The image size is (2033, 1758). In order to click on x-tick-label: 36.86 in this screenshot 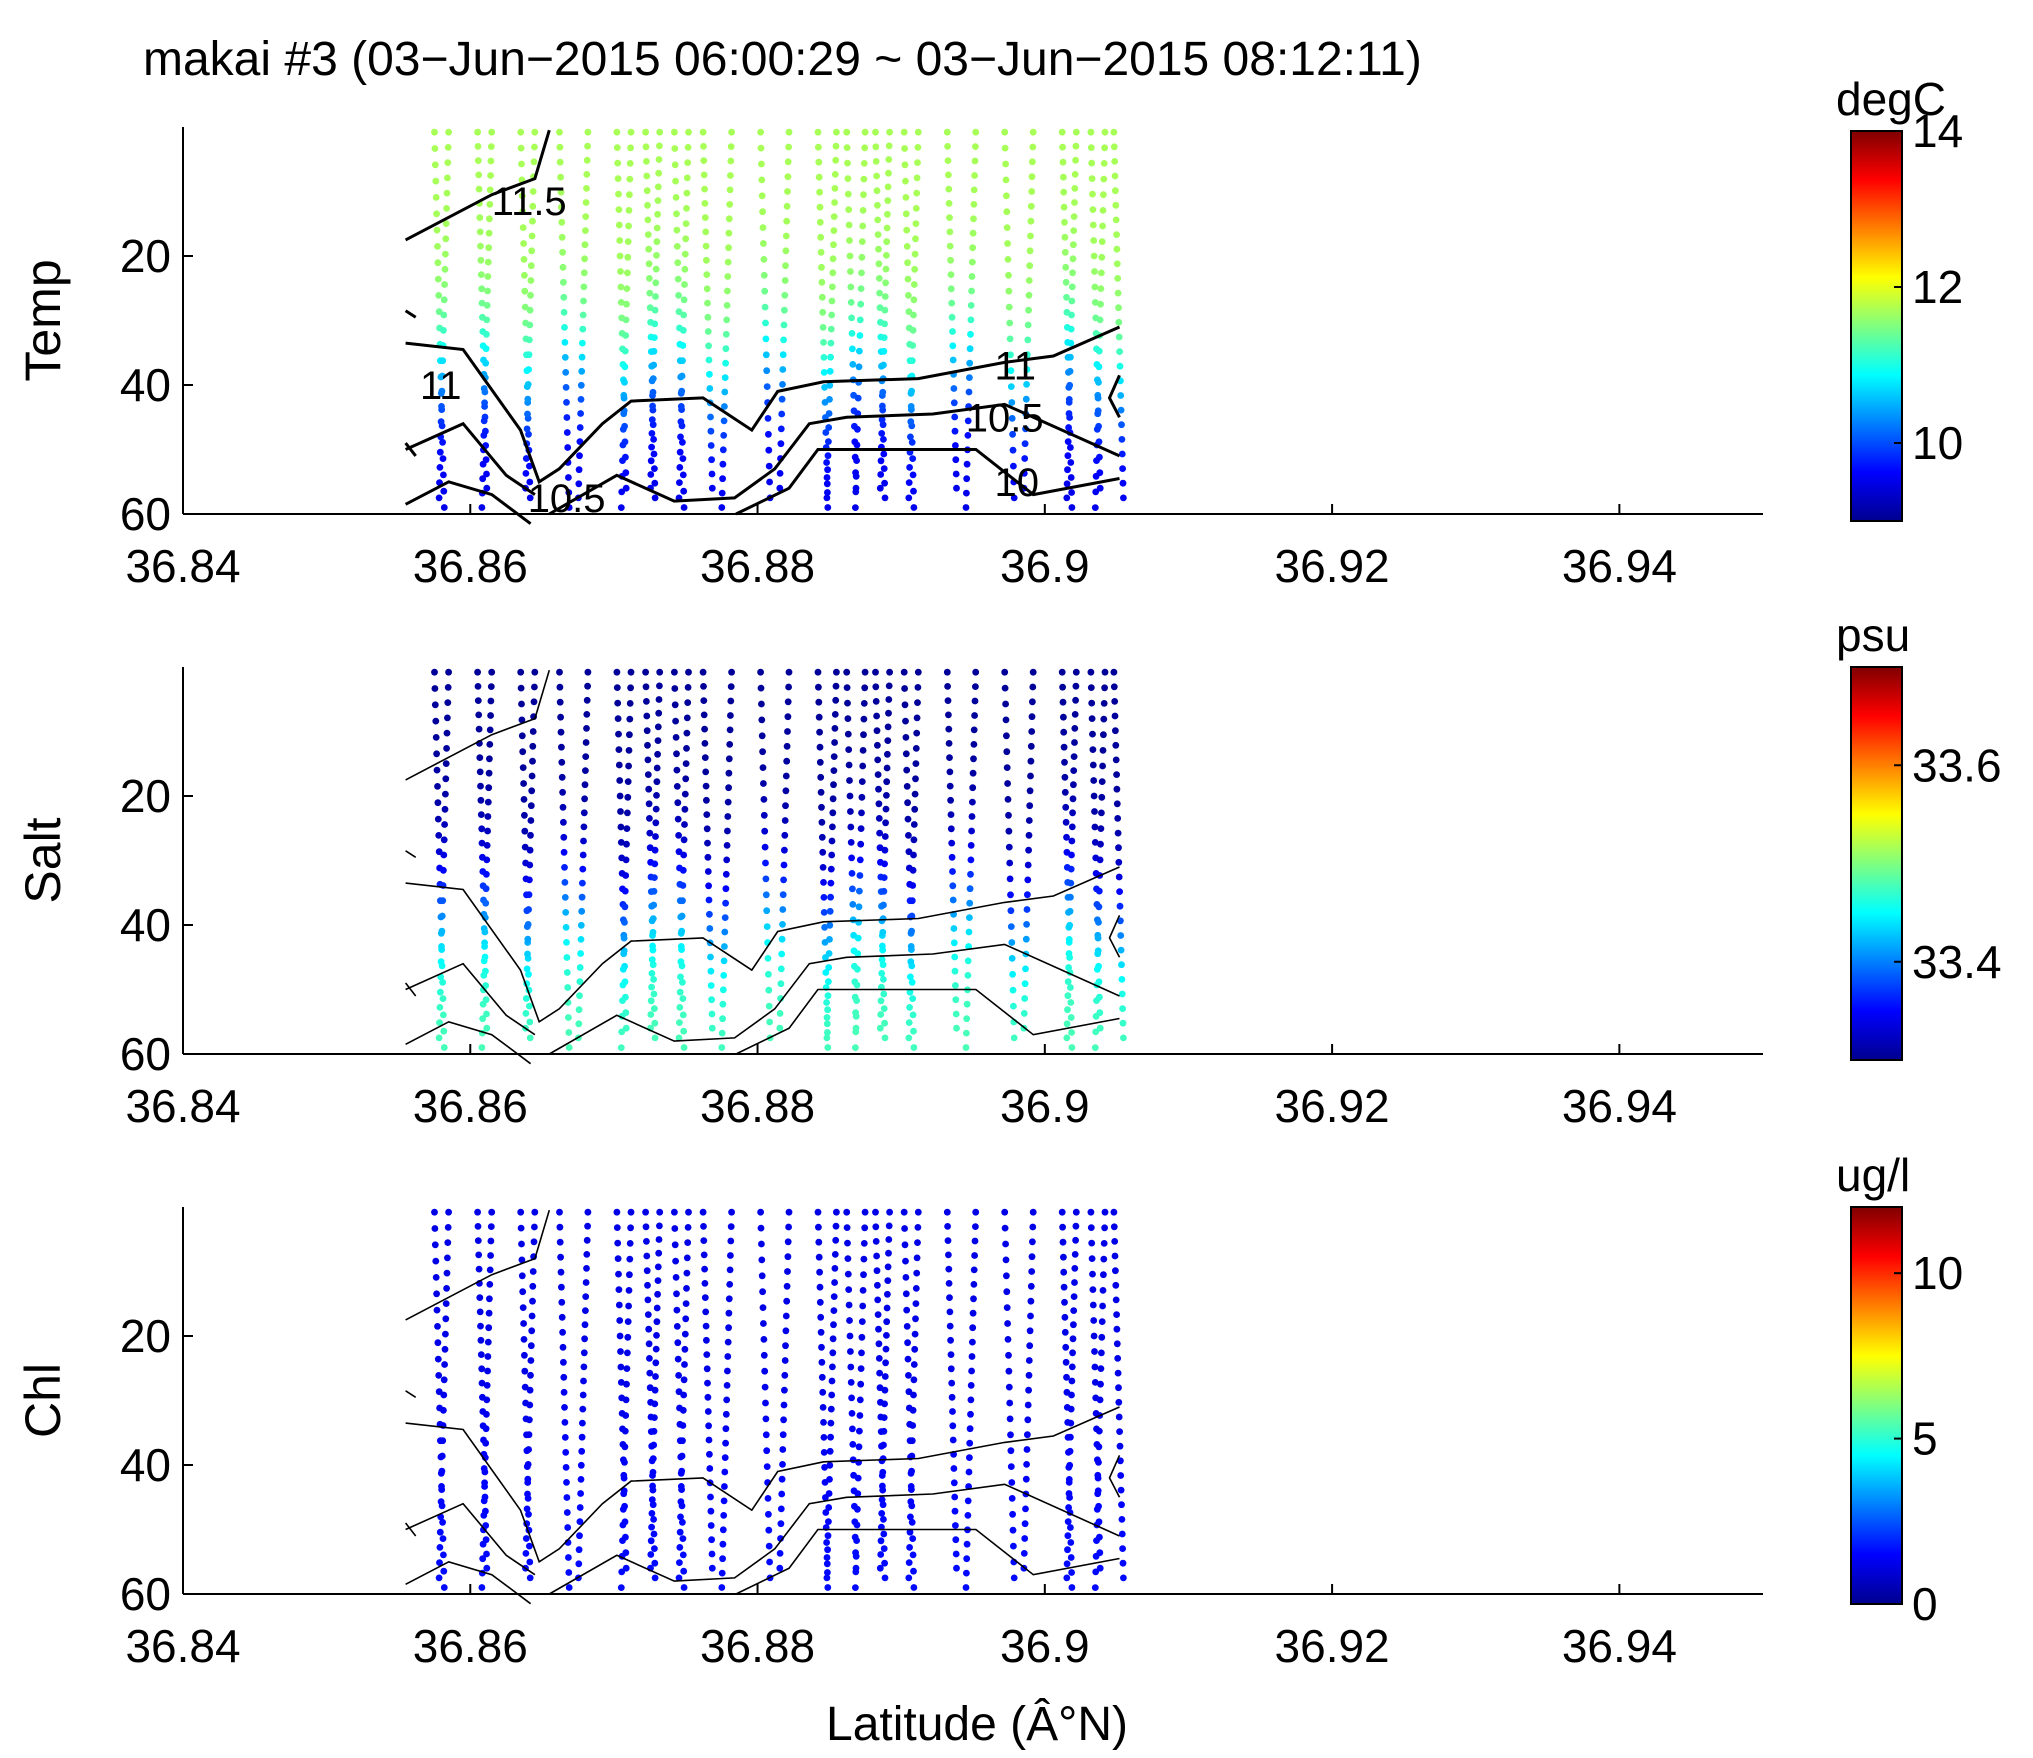, I will do `click(470, 1646)`.